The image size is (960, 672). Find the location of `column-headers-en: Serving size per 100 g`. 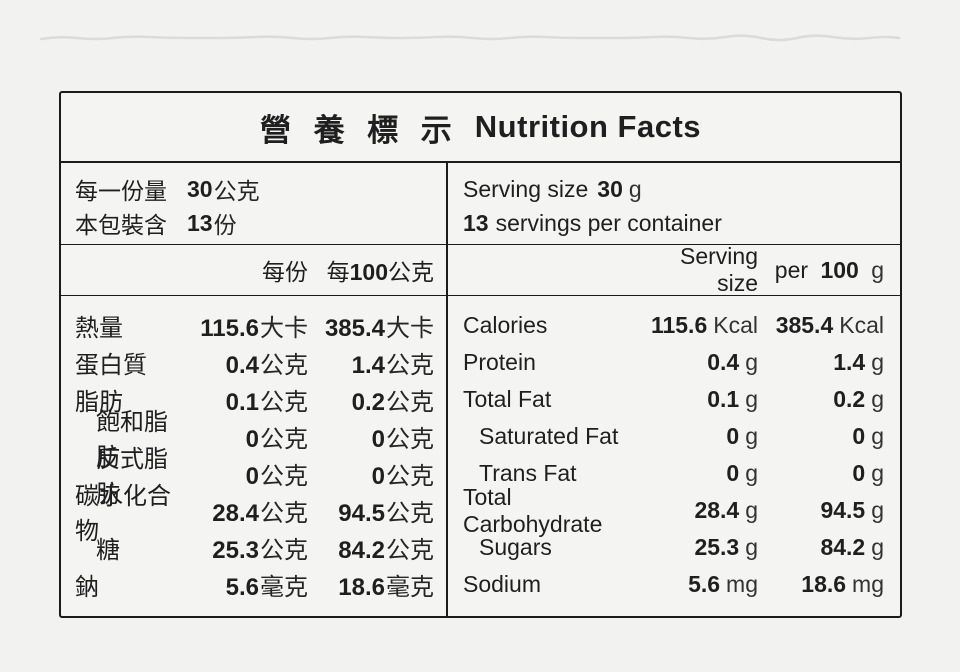

column-headers-en: Serving size per 100 g is located at coordinates (674, 270).